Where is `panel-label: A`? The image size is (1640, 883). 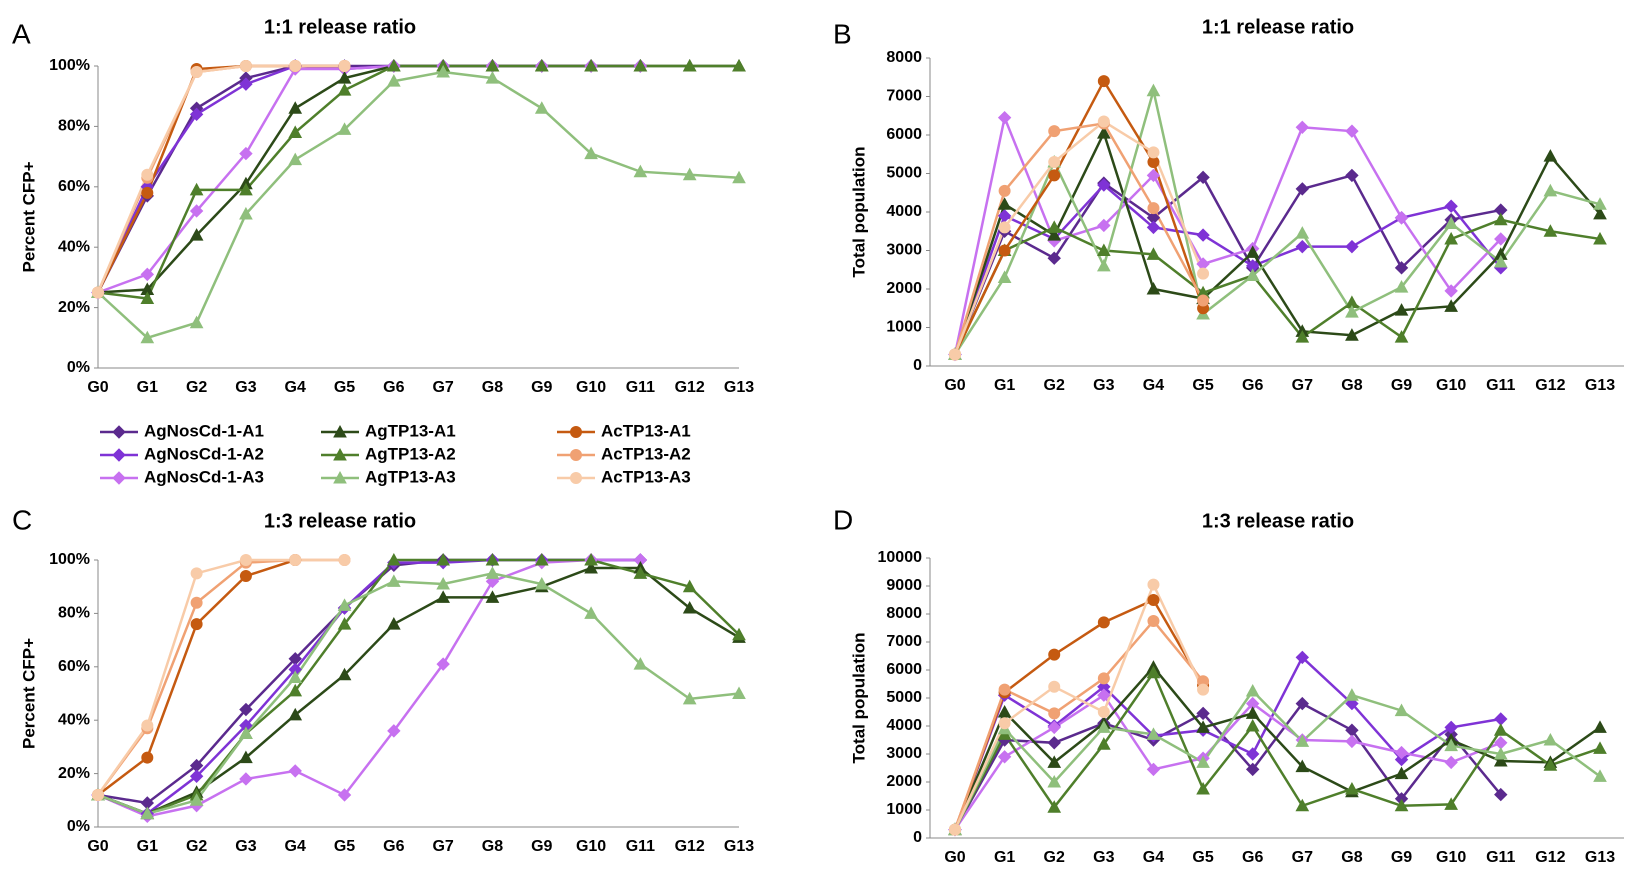
panel-label: A is located at coordinates (21, 33).